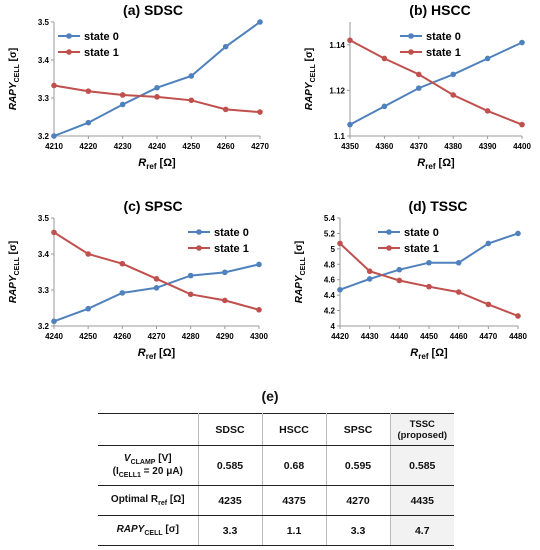 This screenshot has width=540, height=550. Describe the element at coordinates (157, 336) in the screenshot. I see `x-tick-label-c: 4270` at that location.